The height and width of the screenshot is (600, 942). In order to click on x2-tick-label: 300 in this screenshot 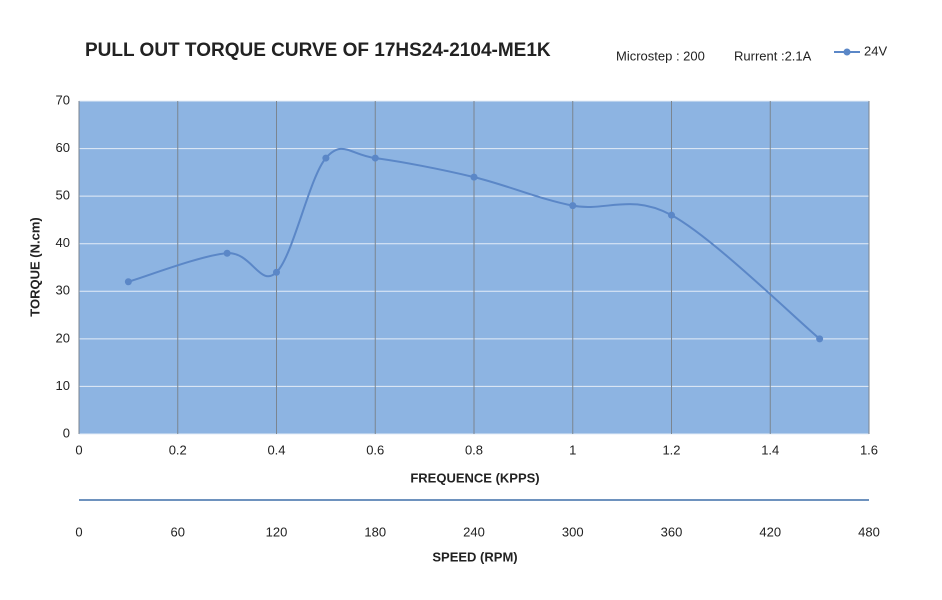, I will do `click(573, 531)`.